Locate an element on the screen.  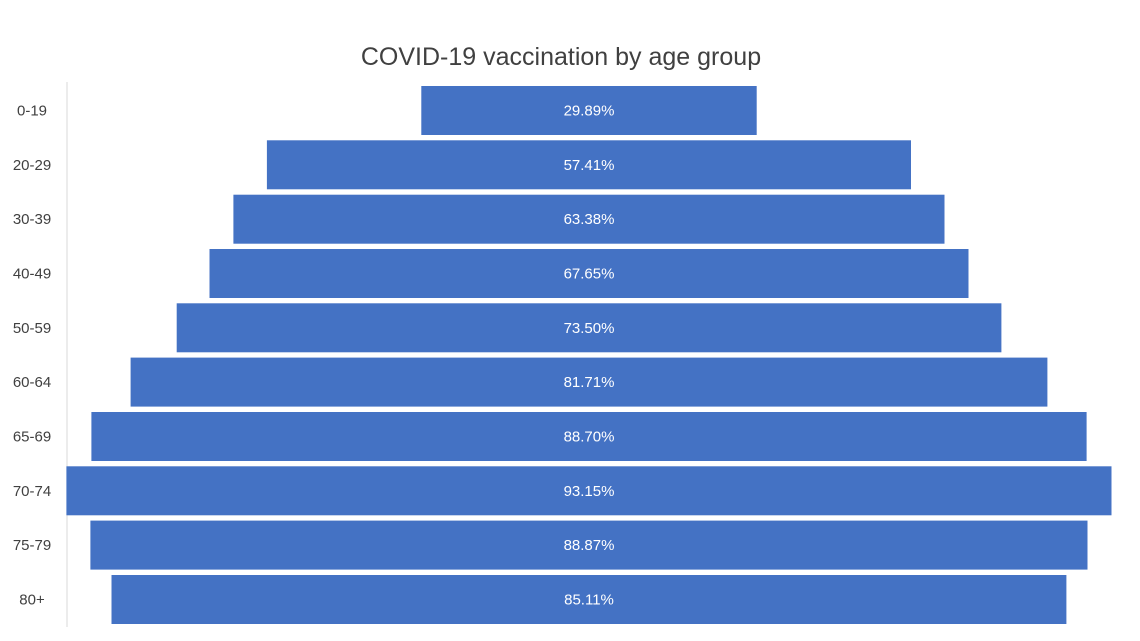
data-label: 63.38% is located at coordinates (589, 219).